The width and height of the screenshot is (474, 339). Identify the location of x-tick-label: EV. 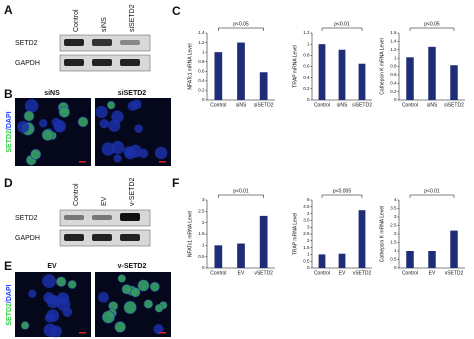
(342, 273).